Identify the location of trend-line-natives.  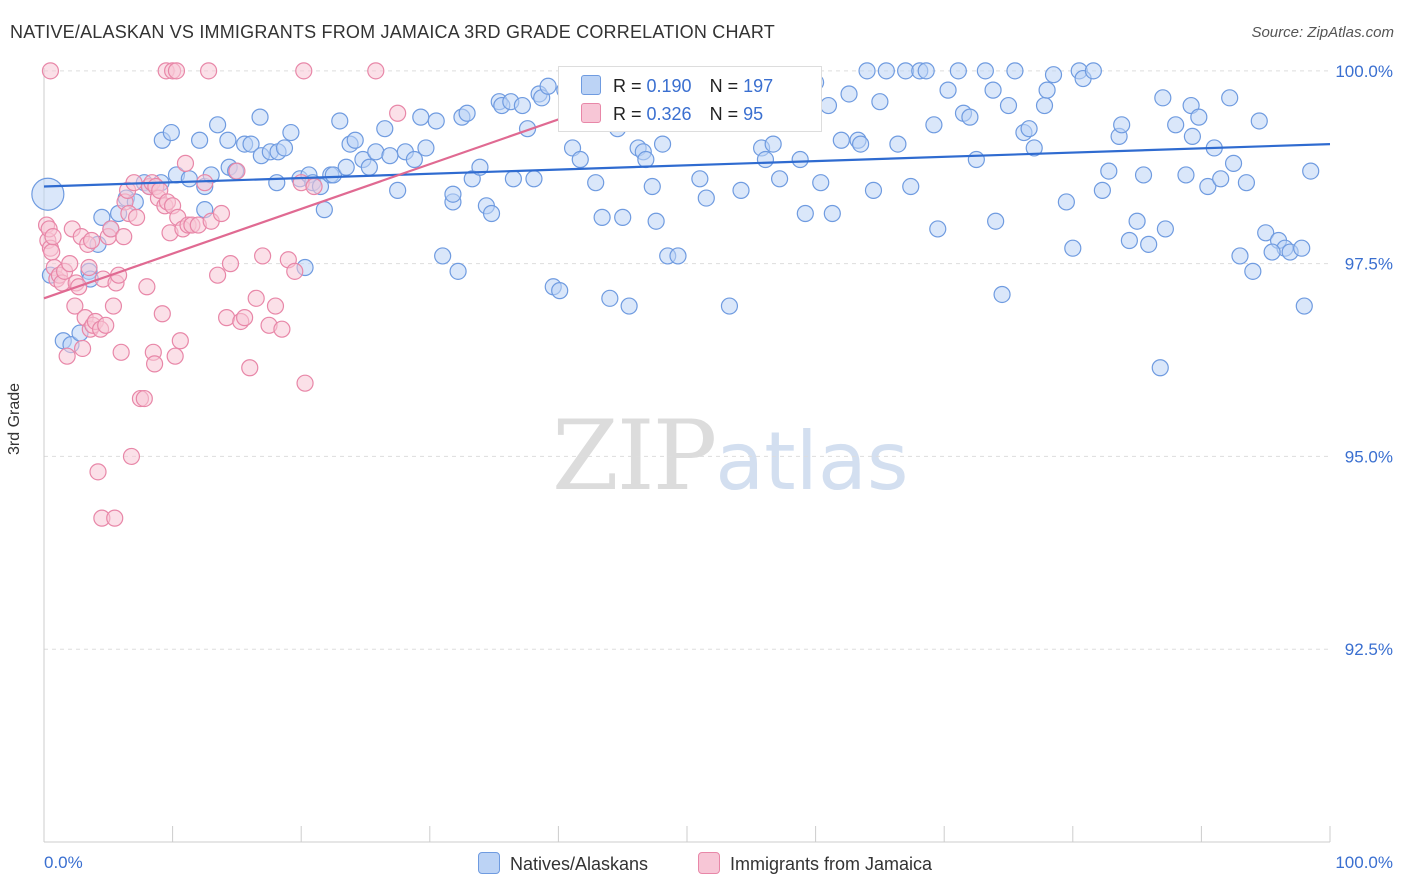
(687, 165).